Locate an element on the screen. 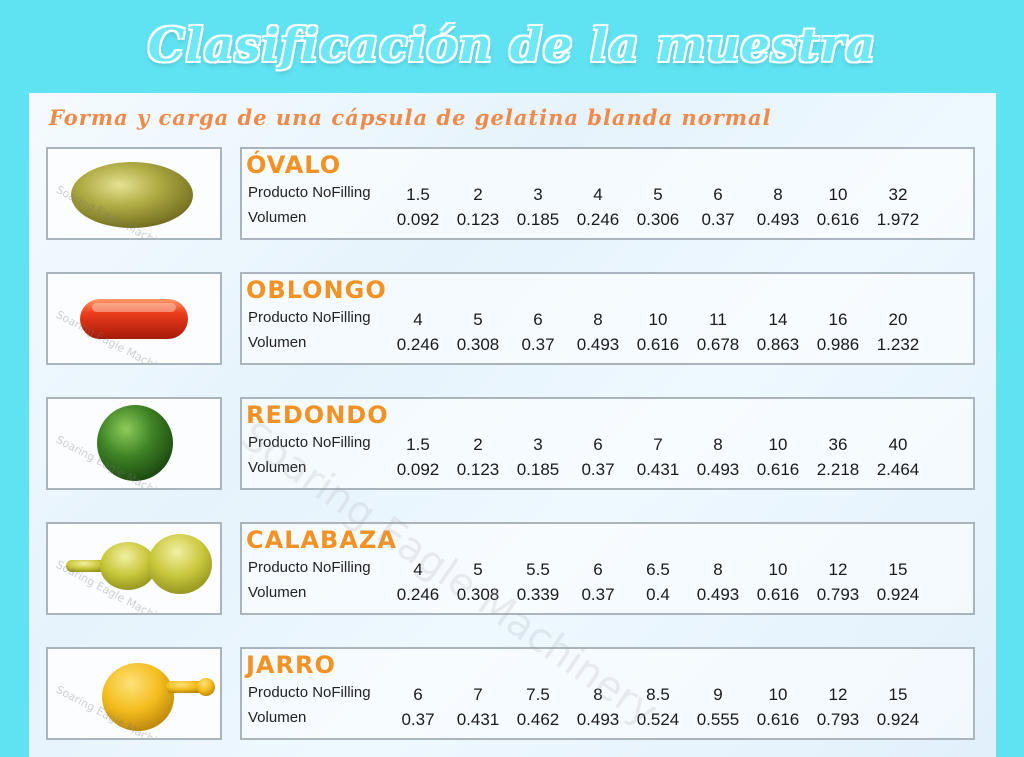 This screenshot has width=1024, height=757. jar-capsule-icon is located at coordinates (158, 697).